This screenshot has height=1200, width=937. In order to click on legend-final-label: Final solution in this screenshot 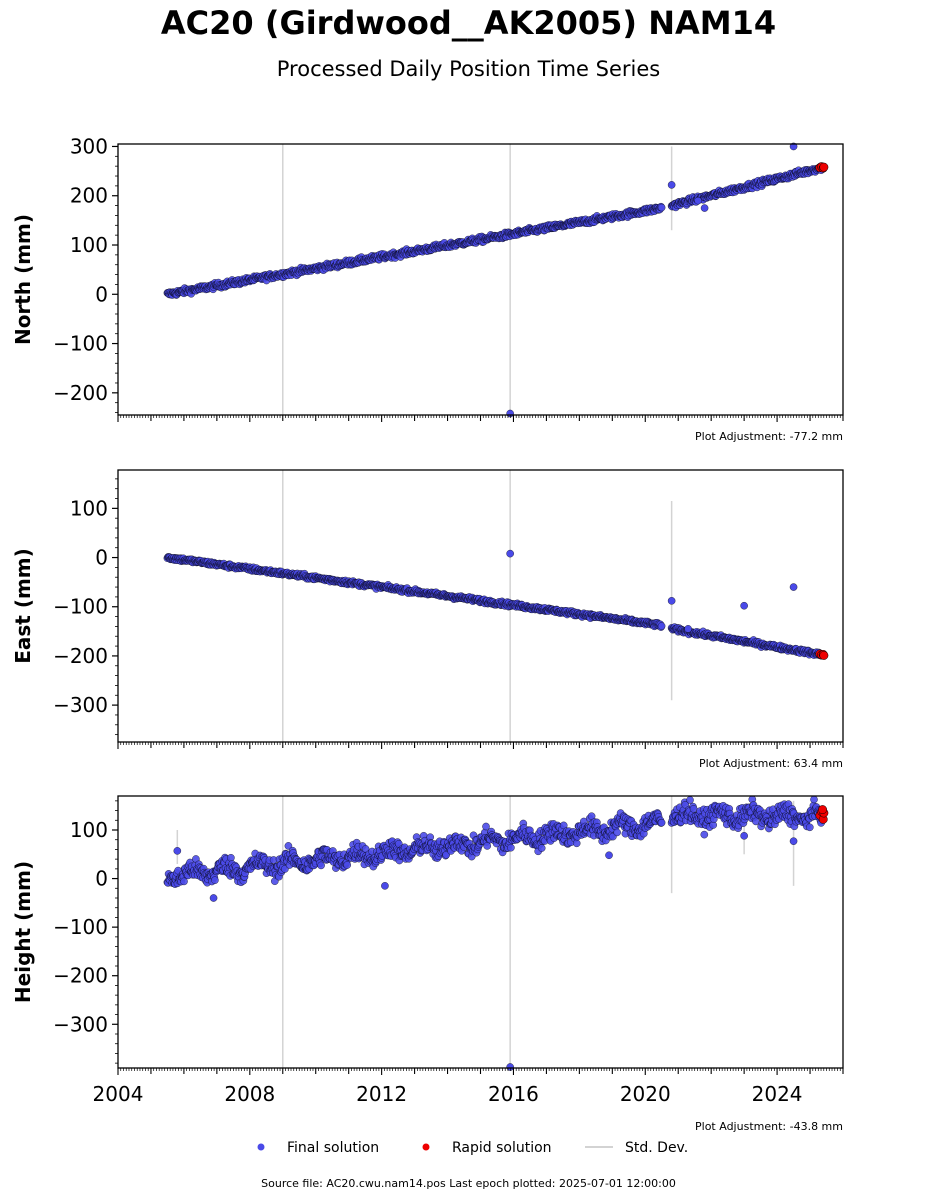, I will do `click(333, 1148)`.